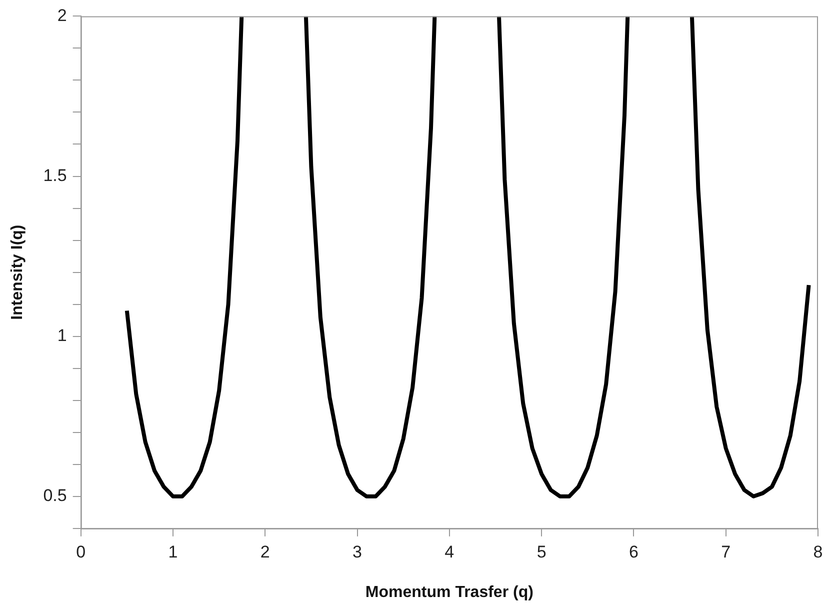  Describe the element at coordinates (62, 336) in the screenshot. I see `y-tick-label: 1` at that location.